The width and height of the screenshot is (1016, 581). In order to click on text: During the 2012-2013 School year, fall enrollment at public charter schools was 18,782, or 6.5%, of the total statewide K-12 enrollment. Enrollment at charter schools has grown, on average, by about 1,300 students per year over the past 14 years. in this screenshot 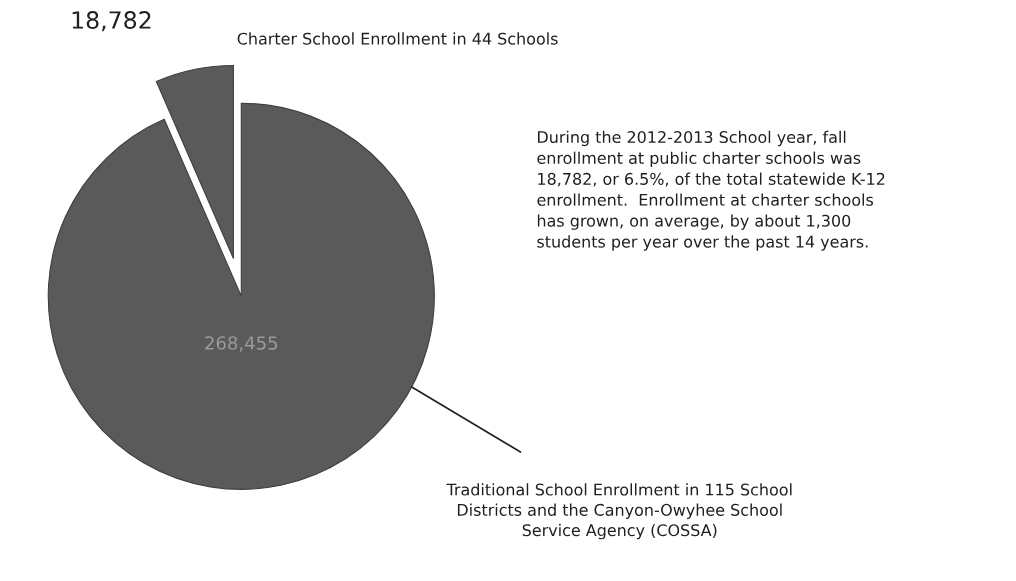, I will do `click(711, 190)`.